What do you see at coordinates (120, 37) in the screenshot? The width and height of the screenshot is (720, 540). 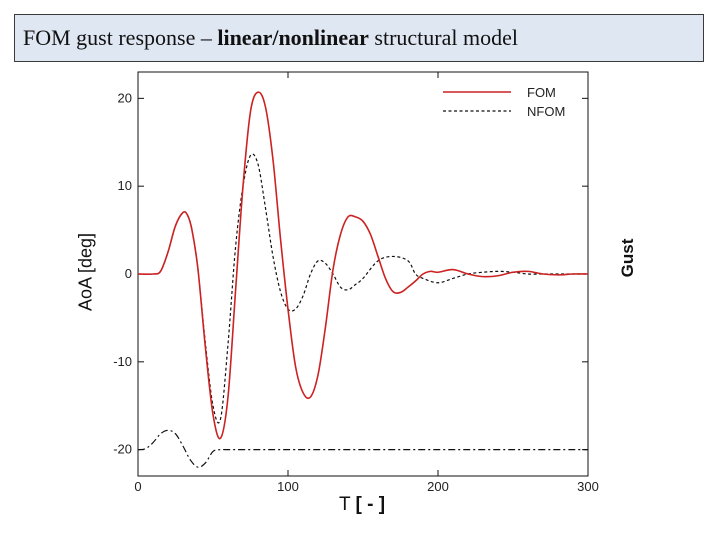 I see `slide-title-prefix: FOM gust response –` at bounding box center [120, 37].